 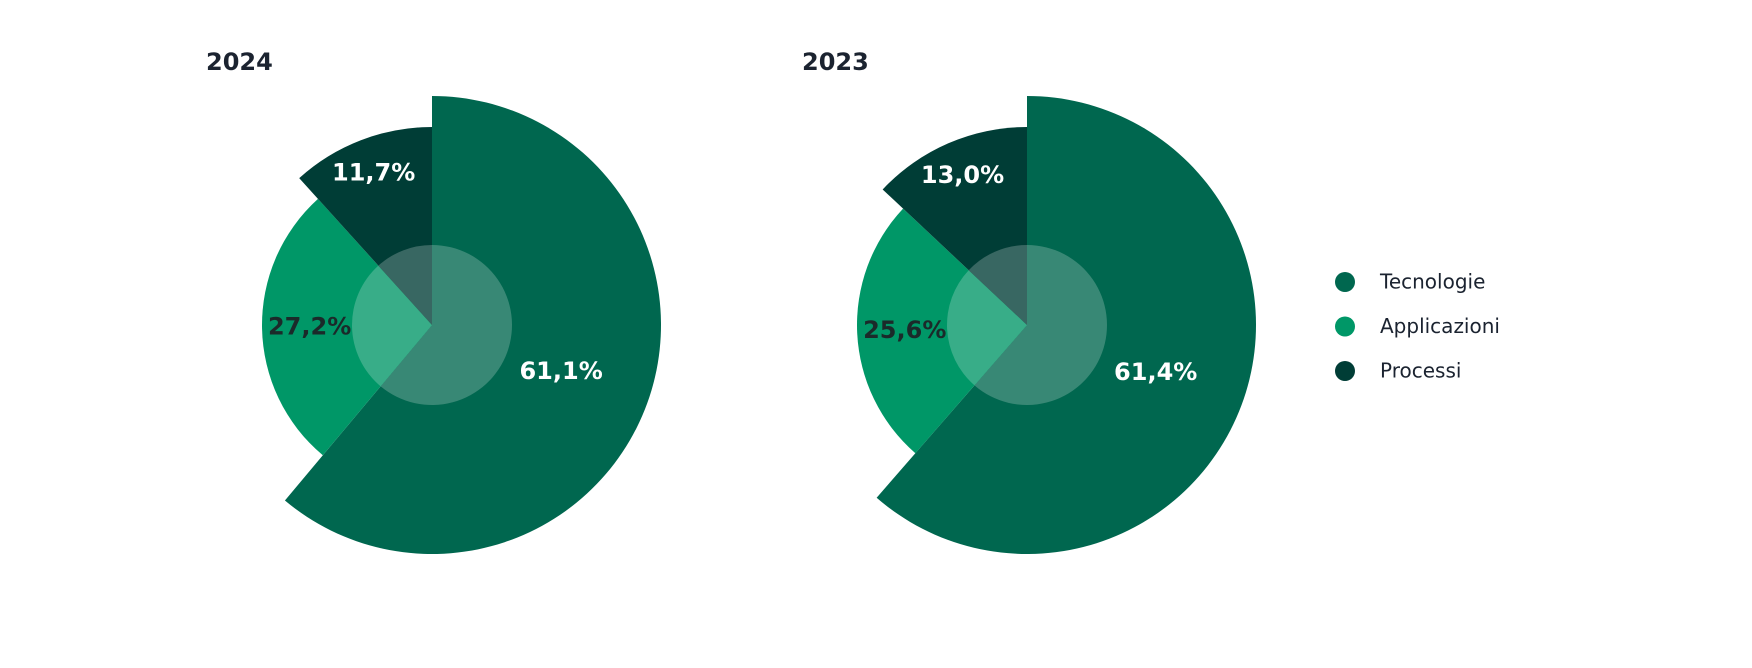 I want to click on chart-title: 2024, so click(x=239, y=62).